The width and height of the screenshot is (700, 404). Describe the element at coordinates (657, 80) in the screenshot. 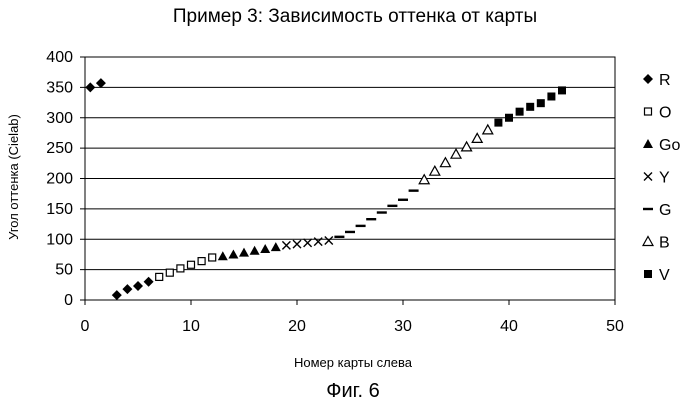

I see `legend-item-r: R` at that location.